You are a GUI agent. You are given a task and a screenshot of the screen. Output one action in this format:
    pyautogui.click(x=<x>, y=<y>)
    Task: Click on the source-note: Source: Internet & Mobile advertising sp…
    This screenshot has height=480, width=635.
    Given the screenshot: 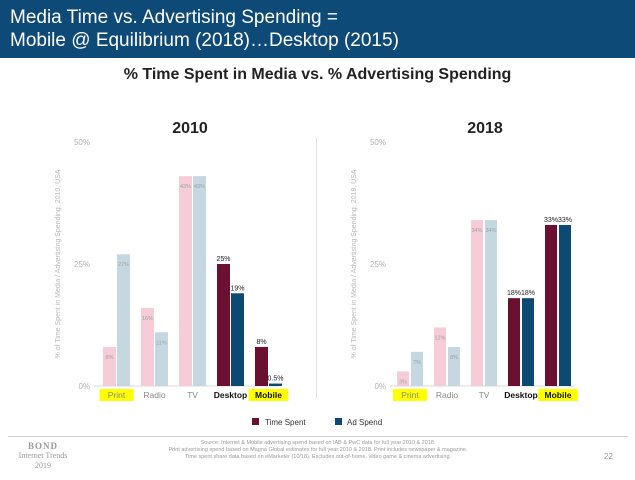 What is the action you would take?
    pyautogui.click(x=318, y=450)
    